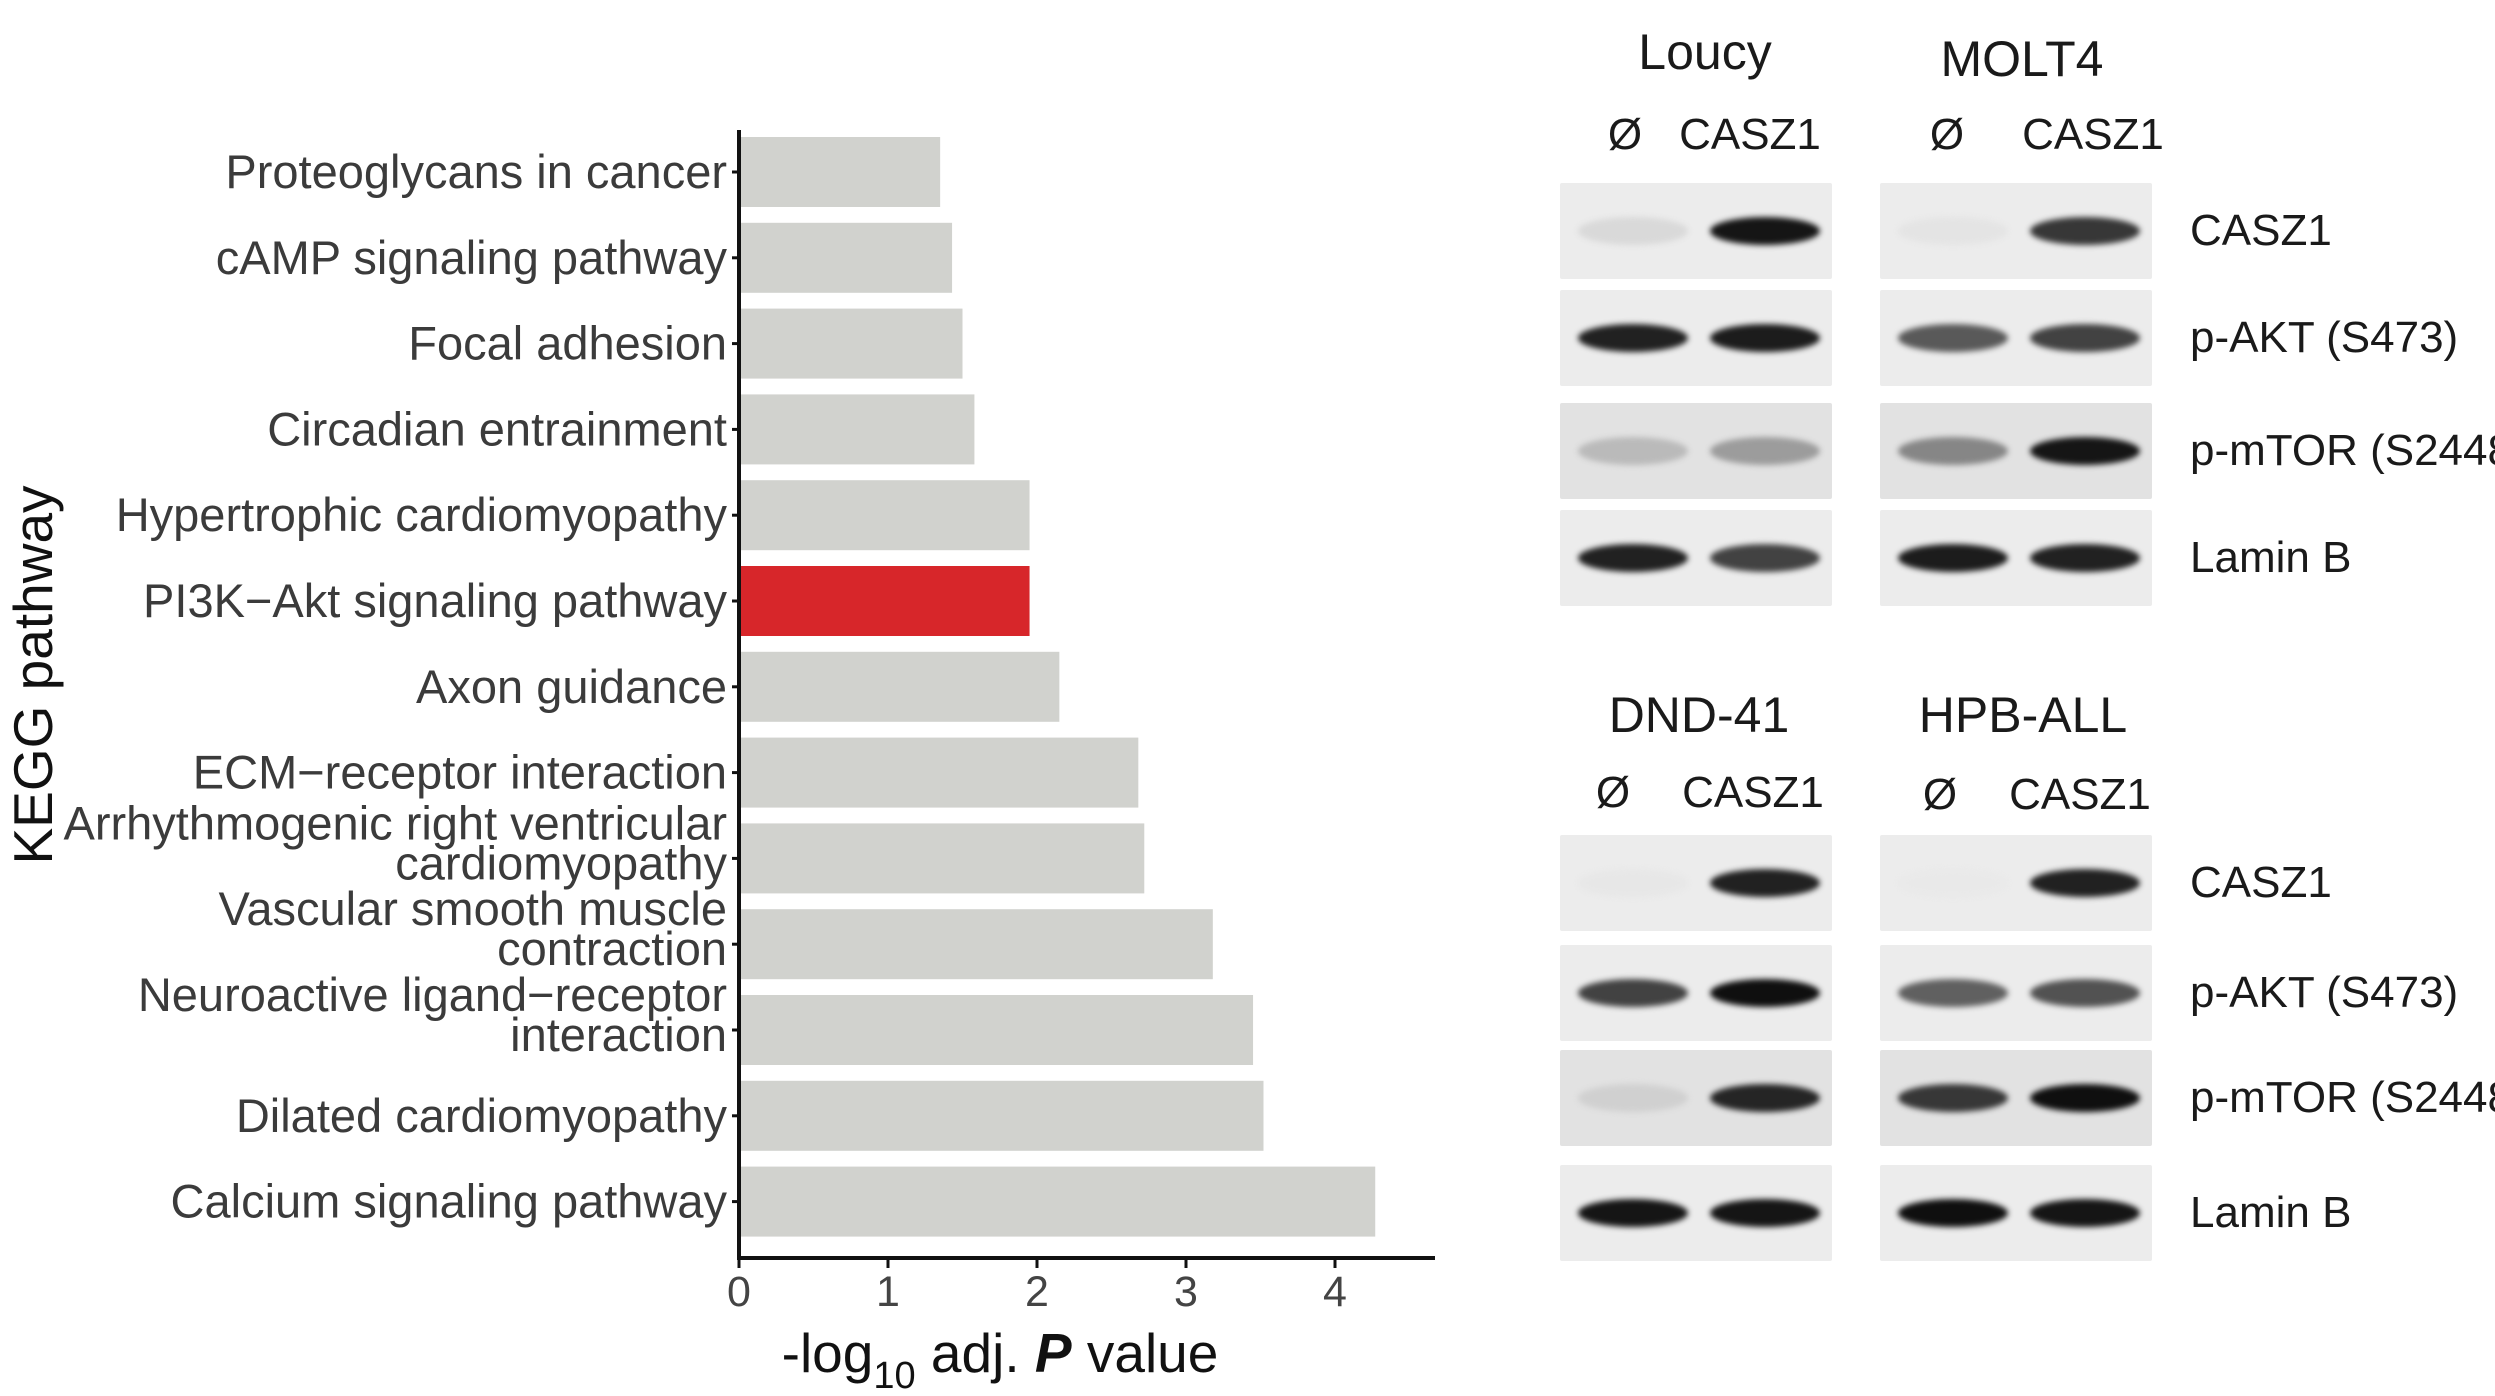  I want to click on category-label: cAMP signaling pathway, so click(472, 257).